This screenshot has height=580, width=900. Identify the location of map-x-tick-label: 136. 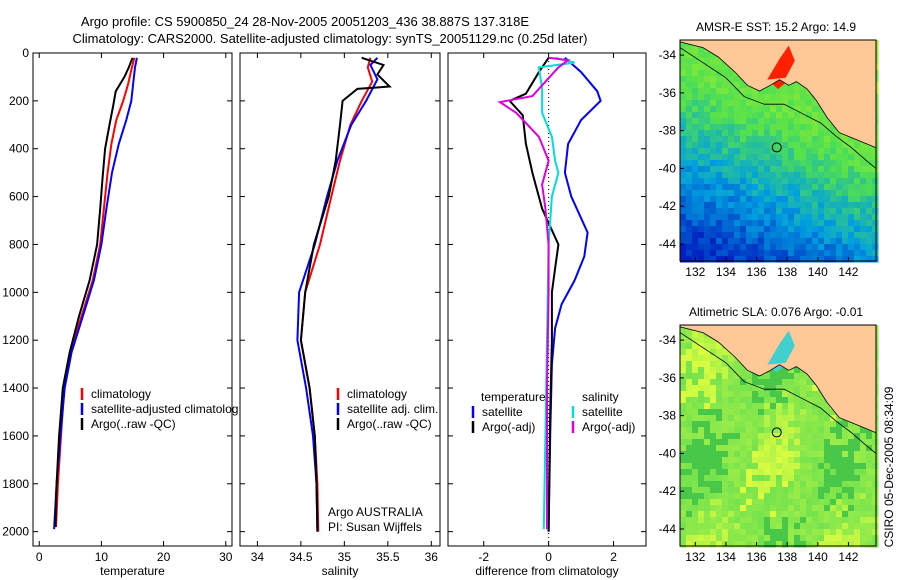
(757, 557).